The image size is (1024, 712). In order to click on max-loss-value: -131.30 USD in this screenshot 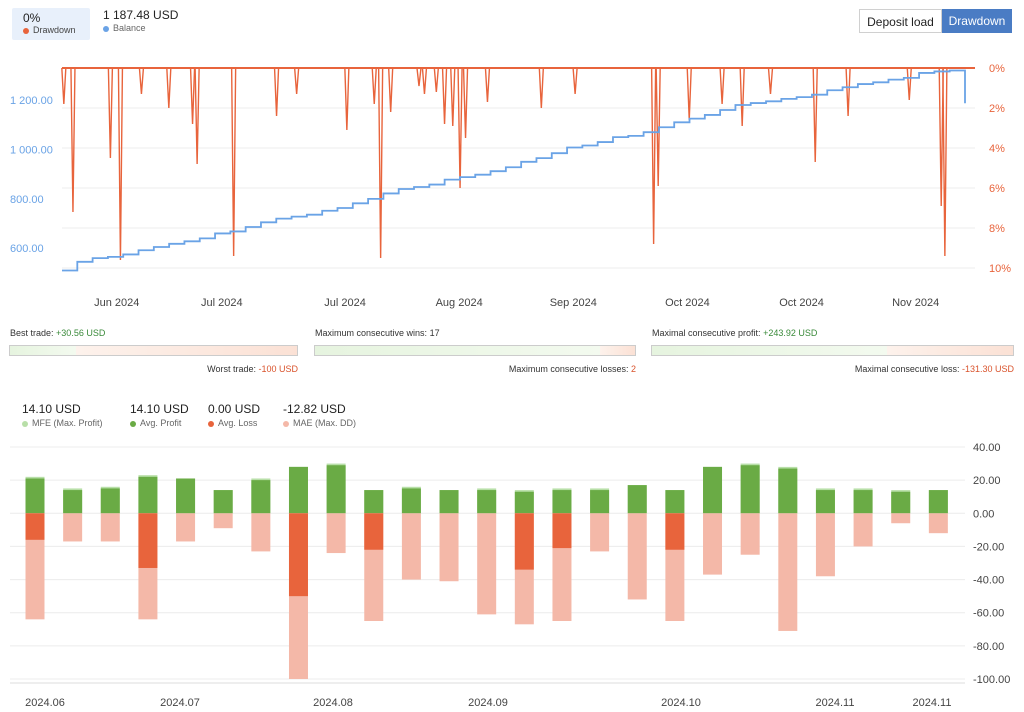, I will do `click(987, 369)`.